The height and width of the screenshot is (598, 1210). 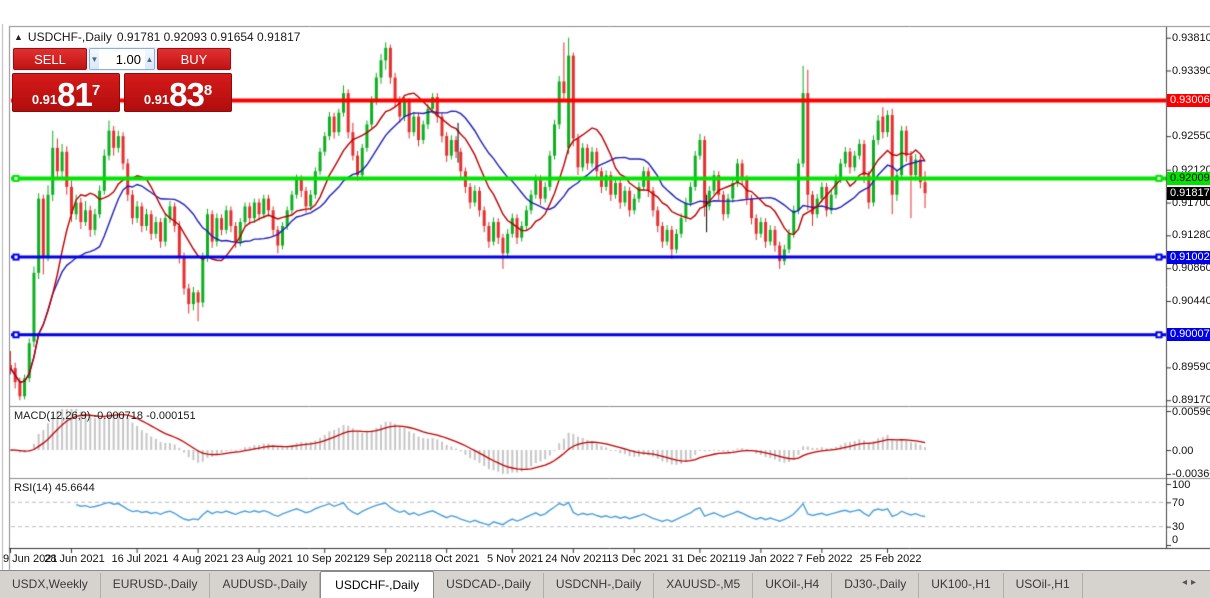 What do you see at coordinates (50, 59) in the screenshot?
I see `sell-button: SELL` at bounding box center [50, 59].